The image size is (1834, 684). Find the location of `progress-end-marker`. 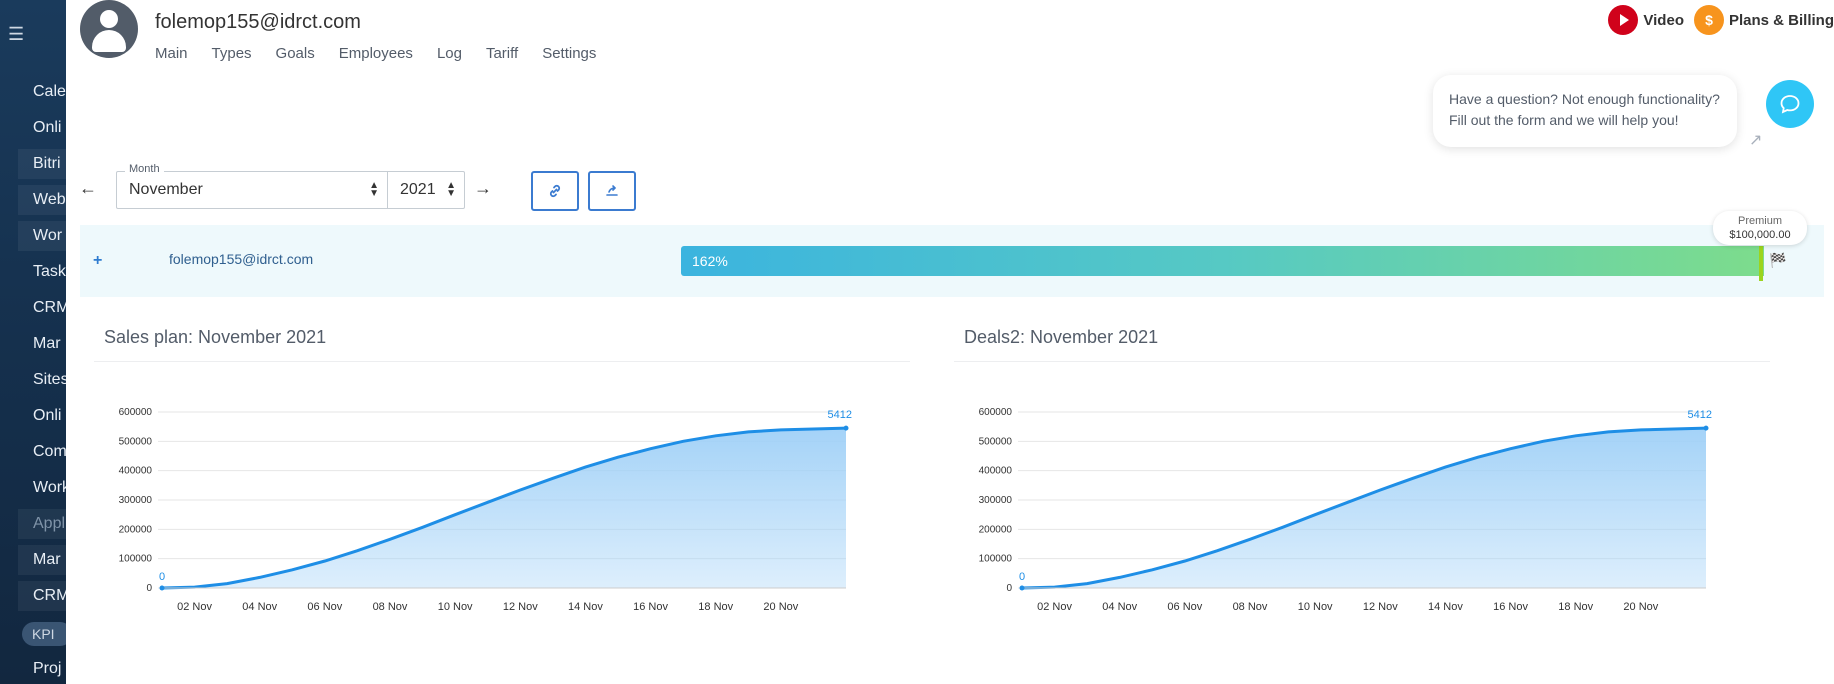

progress-end-marker is located at coordinates (1761, 263).